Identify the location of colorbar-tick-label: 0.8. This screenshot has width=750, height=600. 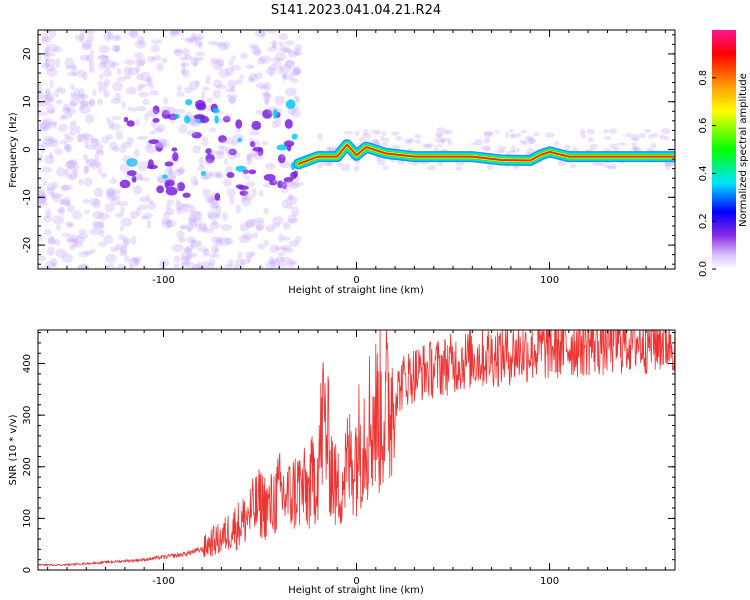
(703, 78).